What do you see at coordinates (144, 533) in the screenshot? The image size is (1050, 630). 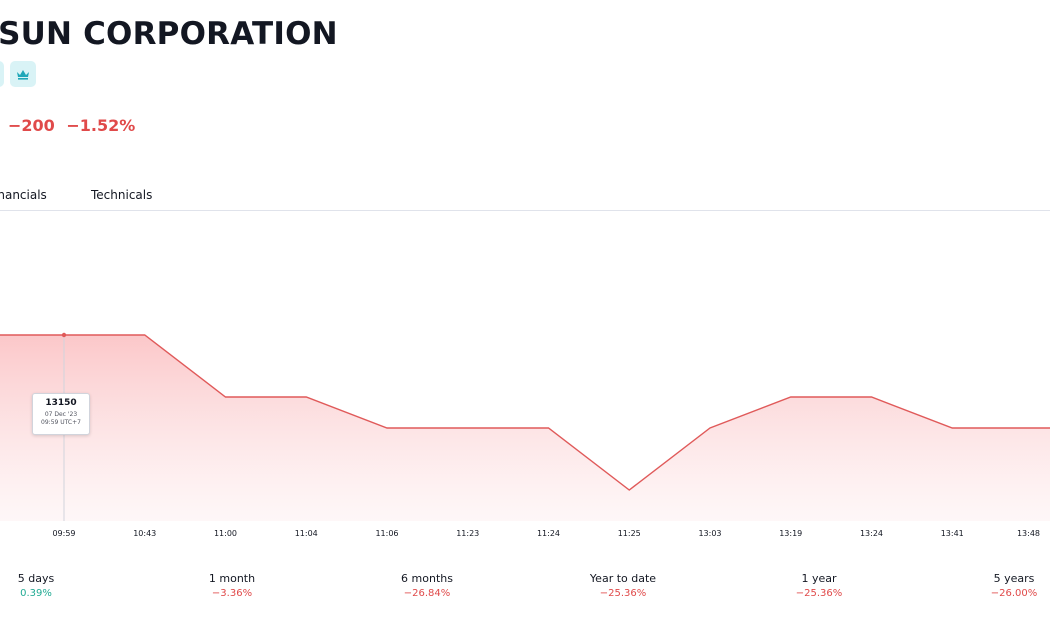 I see `x-tick-label: 10:43` at bounding box center [144, 533].